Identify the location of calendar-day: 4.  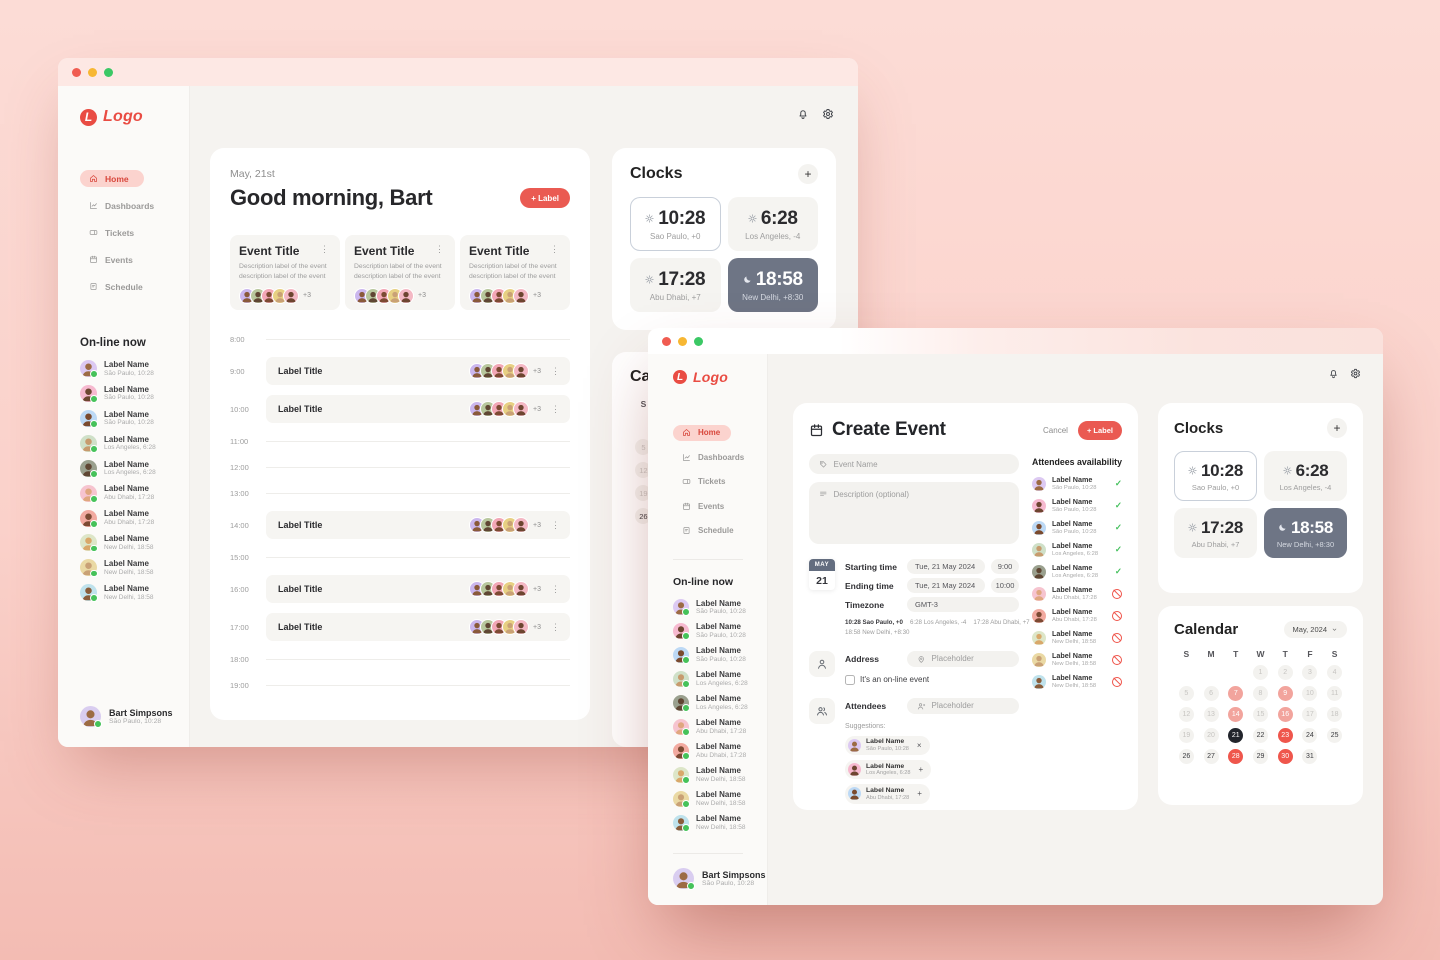
(1335, 672).